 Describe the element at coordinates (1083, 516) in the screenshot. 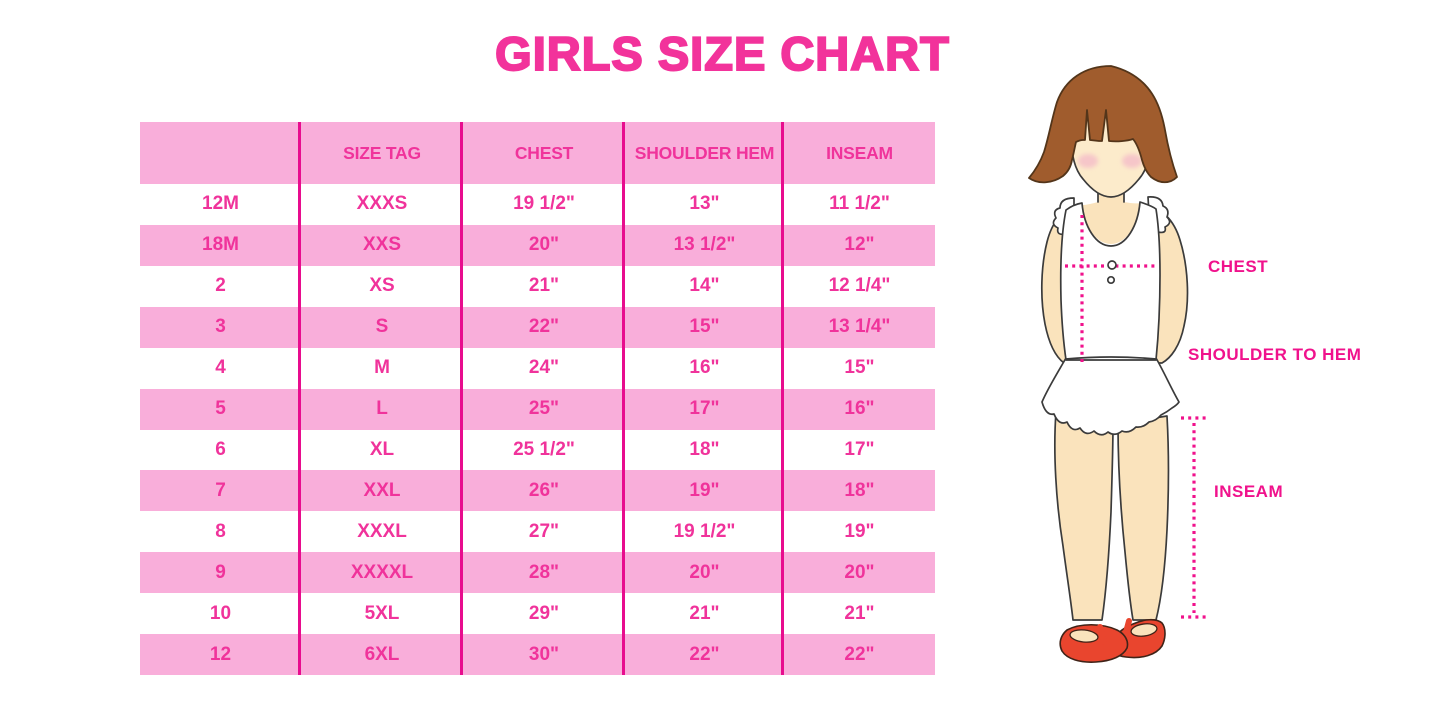

I see `left-leg` at that location.